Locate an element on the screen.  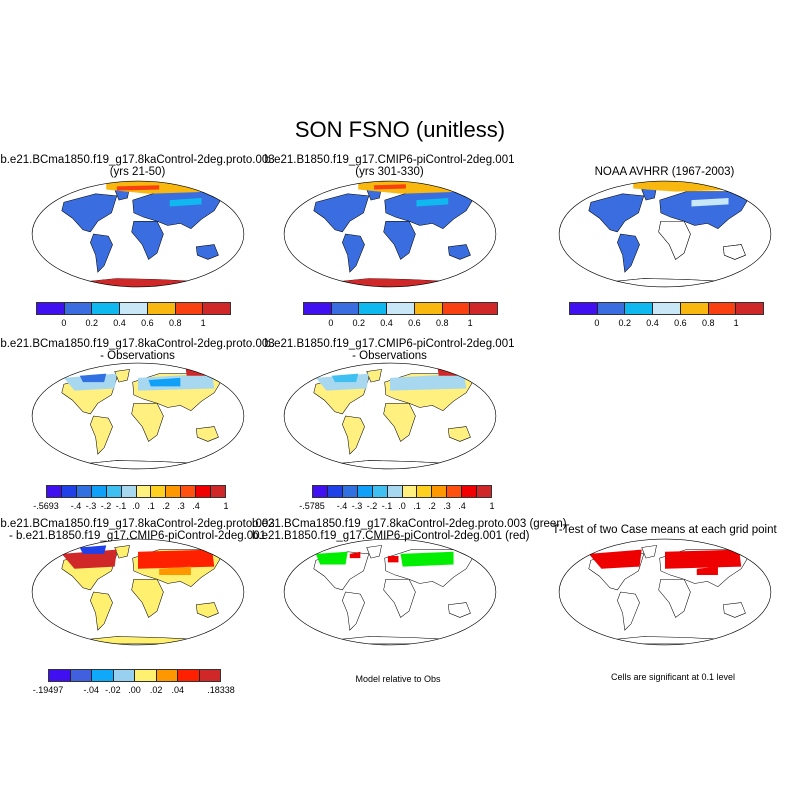
colorbar-tick-label: -.04 is located at coordinates (91, 690).